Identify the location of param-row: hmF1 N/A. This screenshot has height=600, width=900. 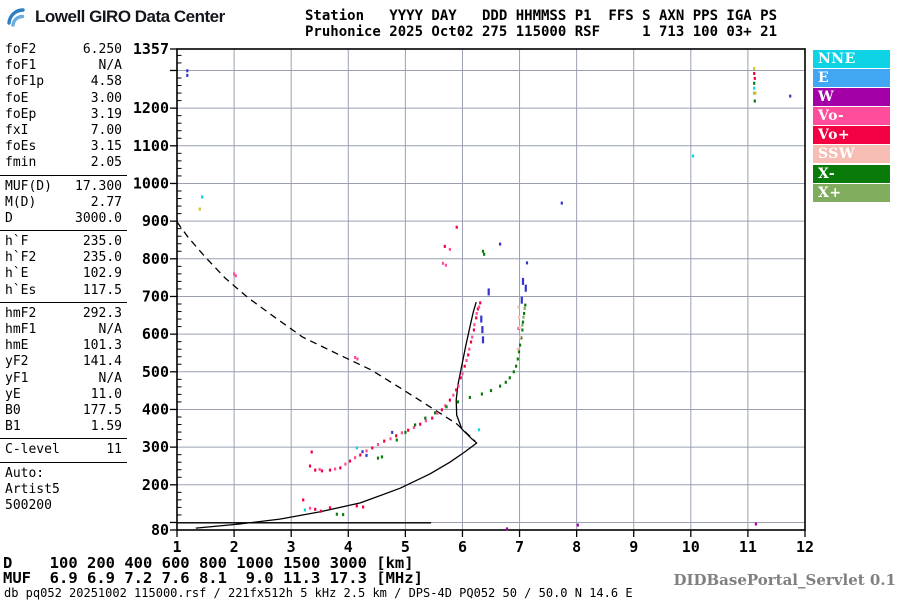
(63, 330).